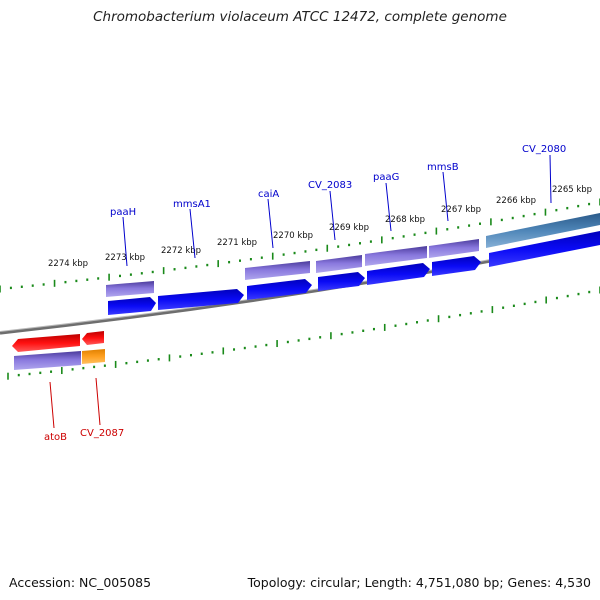 The width and height of the screenshot is (600, 600). Describe the element at coordinates (125, 258) in the screenshot. I see `kbp-label: 2273 kbp` at that location.